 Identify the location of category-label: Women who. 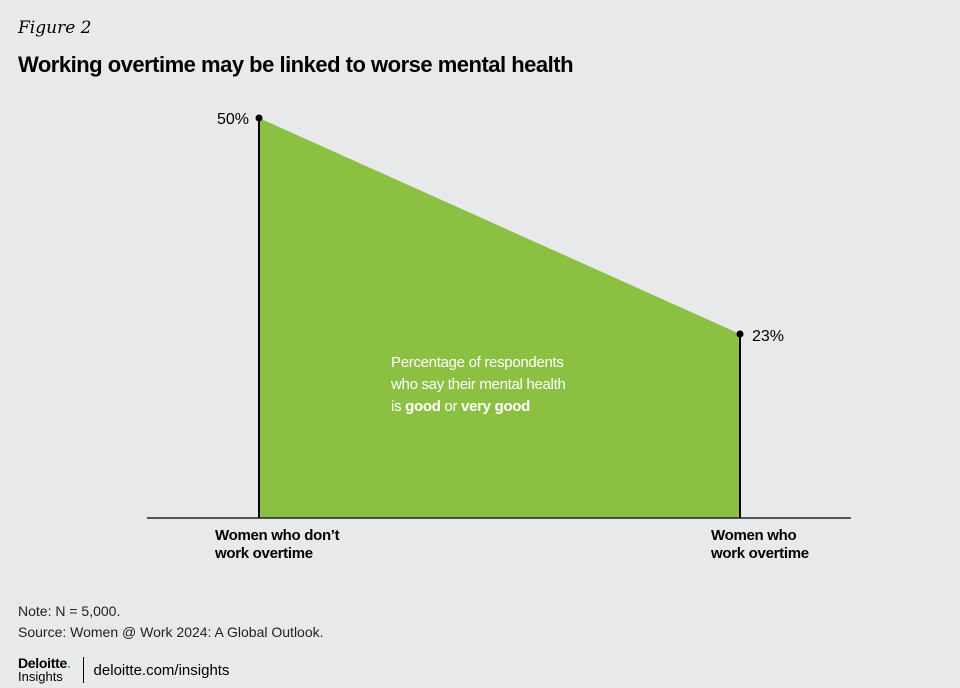
(753, 535).